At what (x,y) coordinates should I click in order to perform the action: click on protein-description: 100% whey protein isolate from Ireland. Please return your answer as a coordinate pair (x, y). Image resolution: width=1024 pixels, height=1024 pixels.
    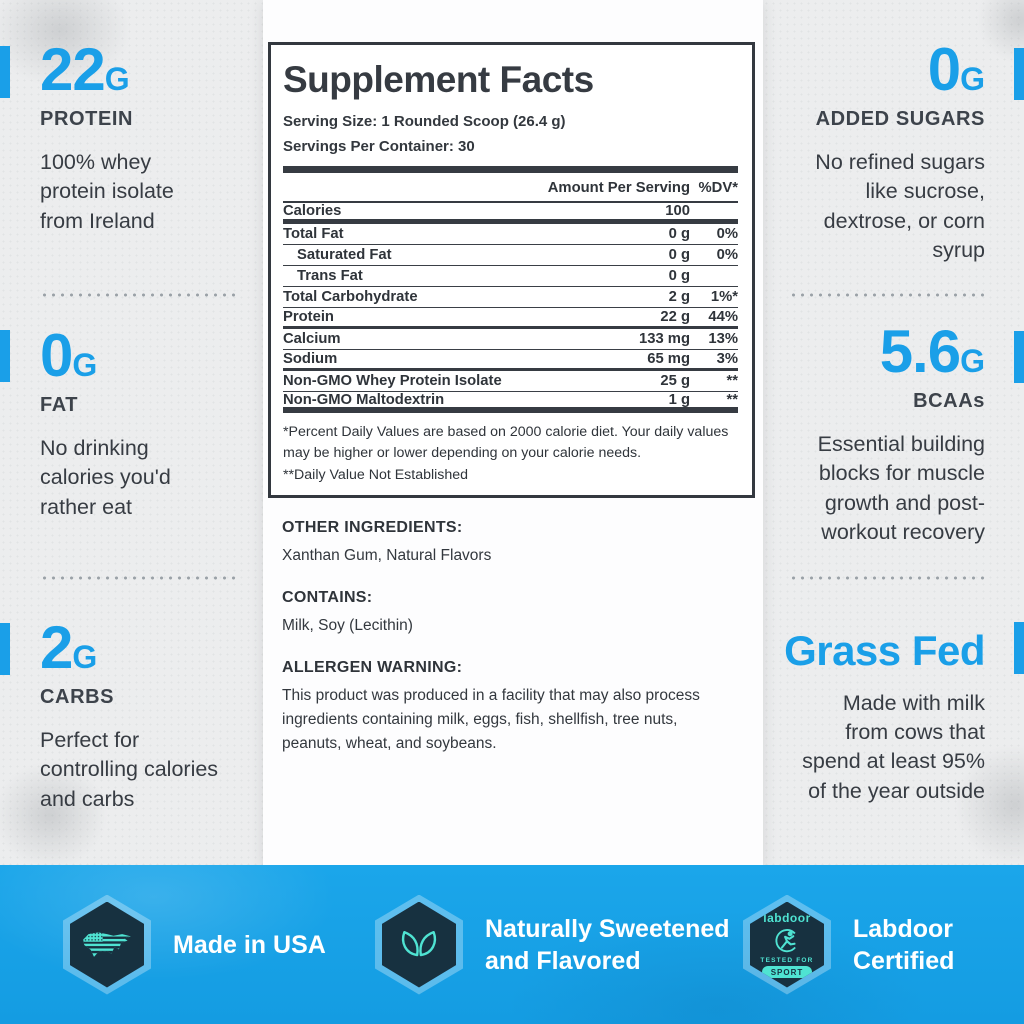
    Looking at the image, I should click on (107, 191).